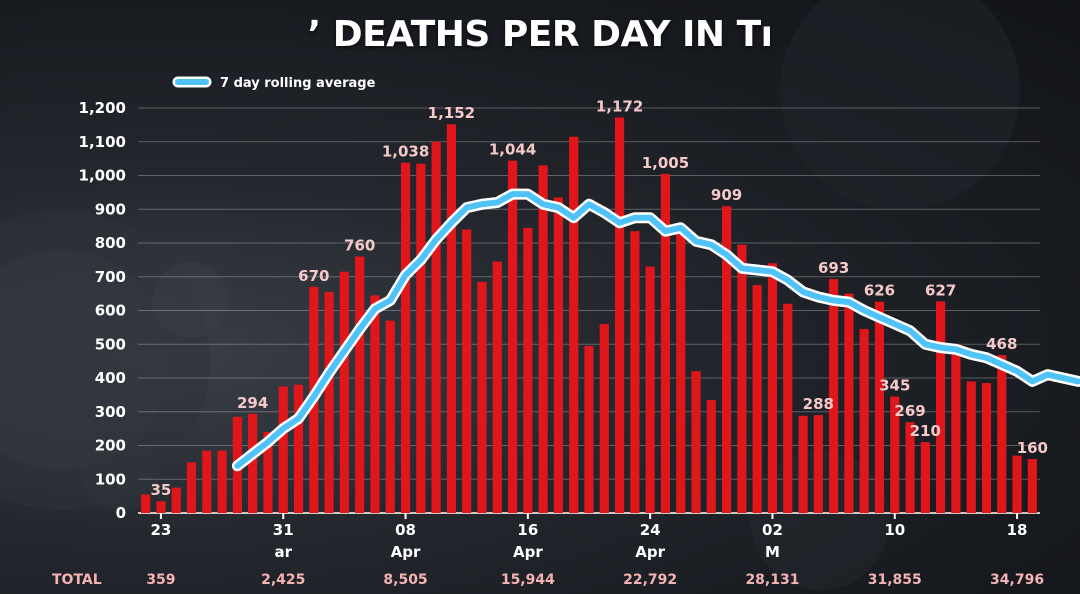  Describe the element at coordinates (528, 580) in the screenshot. I see `total-value: 15,944` at that location.